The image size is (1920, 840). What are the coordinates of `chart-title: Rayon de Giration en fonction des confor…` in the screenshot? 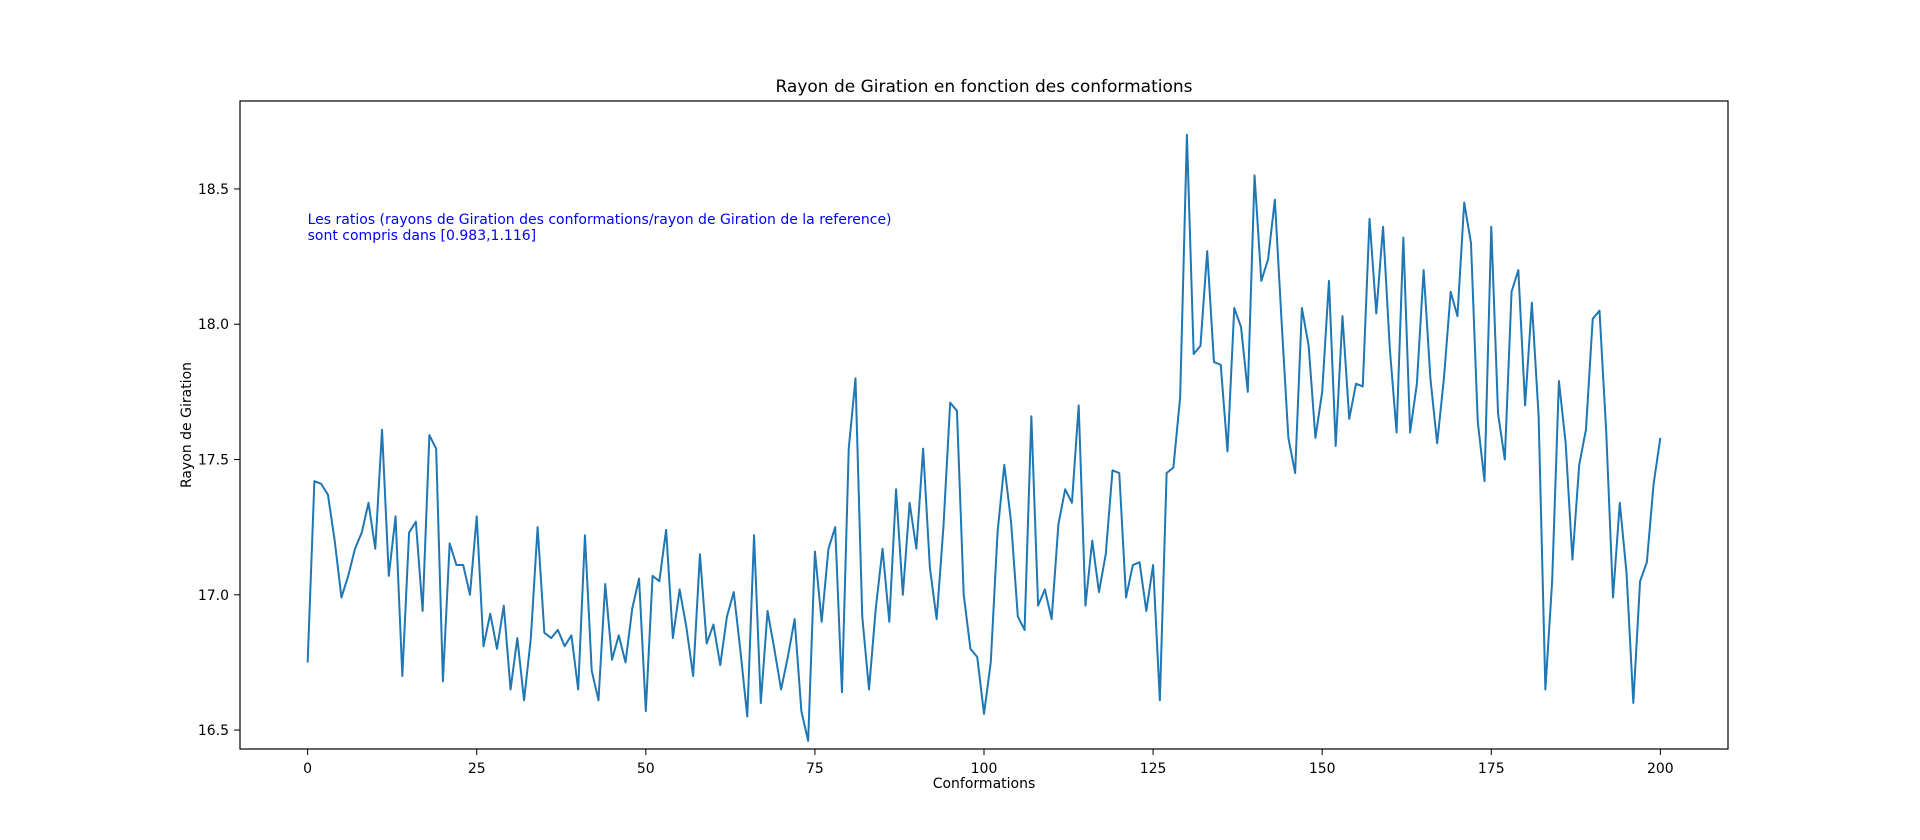 It's located at (983, 87).